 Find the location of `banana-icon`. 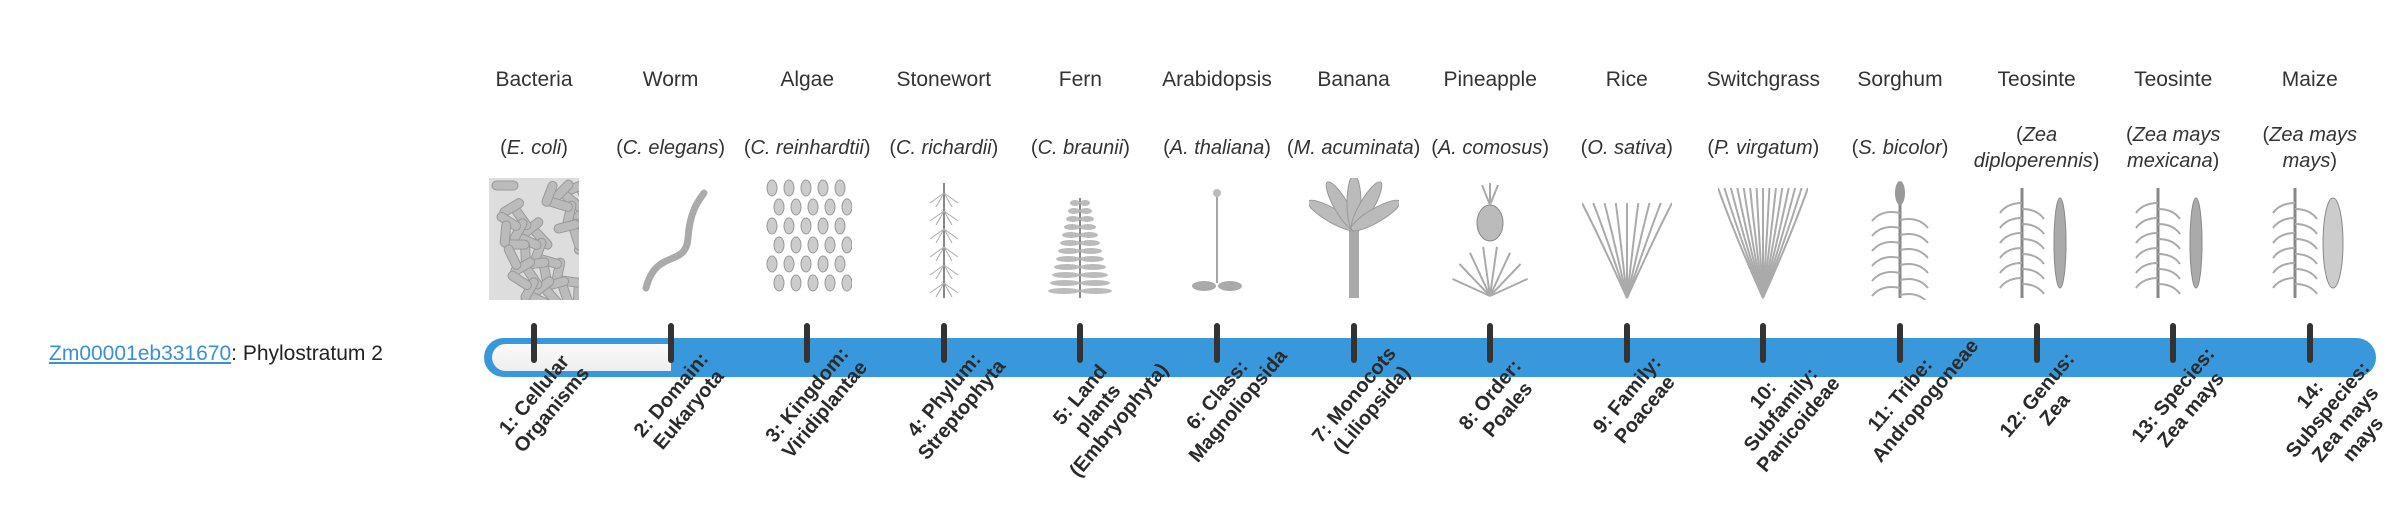

banana-icon is located at coordinates (1353, 237).